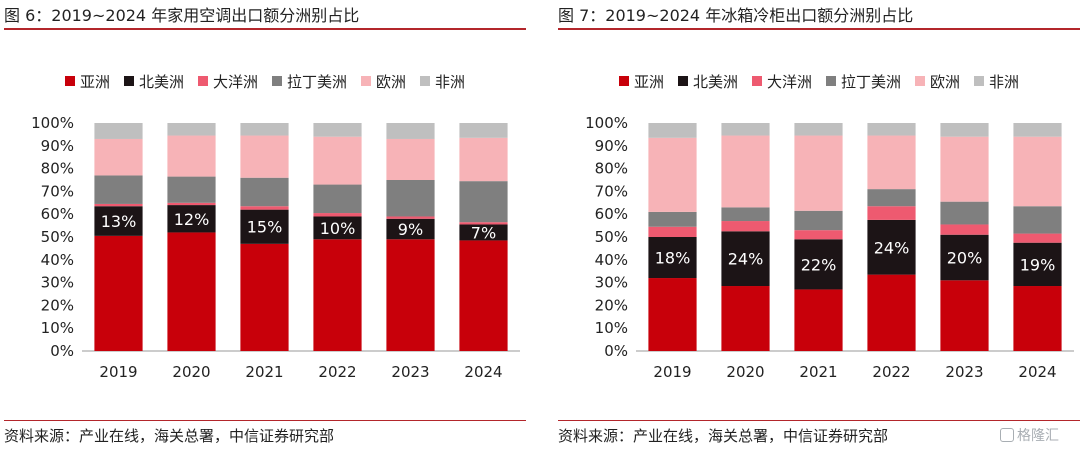 The image size is (1080, 449). Describe the element at coordinates (818, 372) in the screenshot. I see `x-tick-label: 2021` at that location.